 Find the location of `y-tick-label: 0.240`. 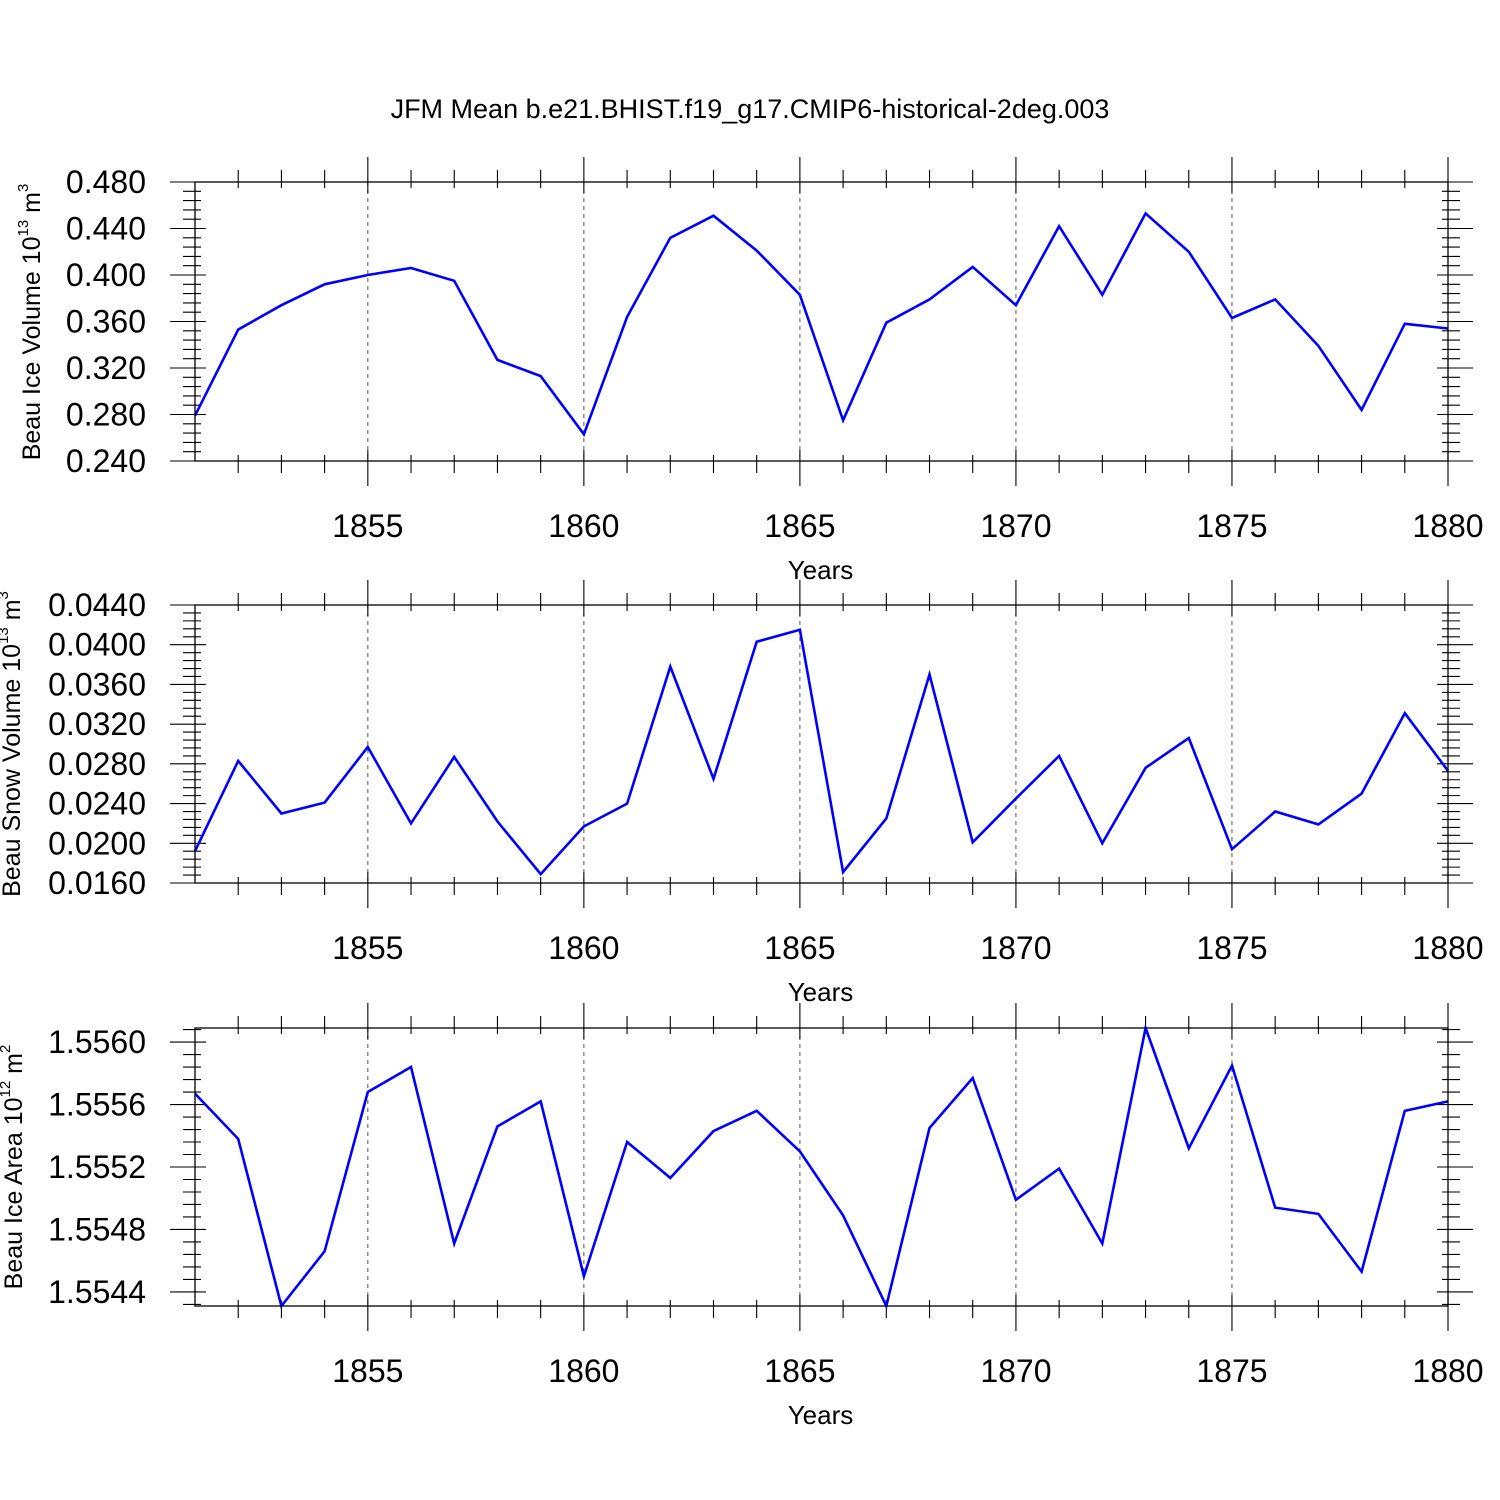

y-tick-label: 0.240 is located at coordinates (106, 461).